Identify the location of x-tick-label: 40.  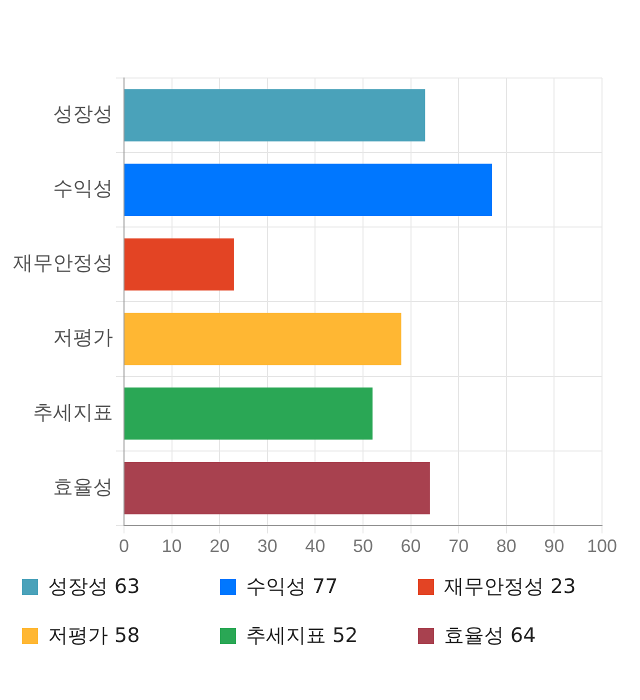
(315, 546).